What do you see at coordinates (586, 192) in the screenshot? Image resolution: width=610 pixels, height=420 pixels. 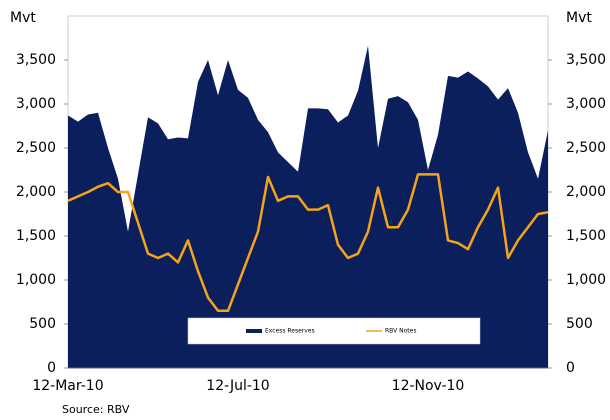 I see `y2-tick-label: 2,000` at bounding box center [586, 192].